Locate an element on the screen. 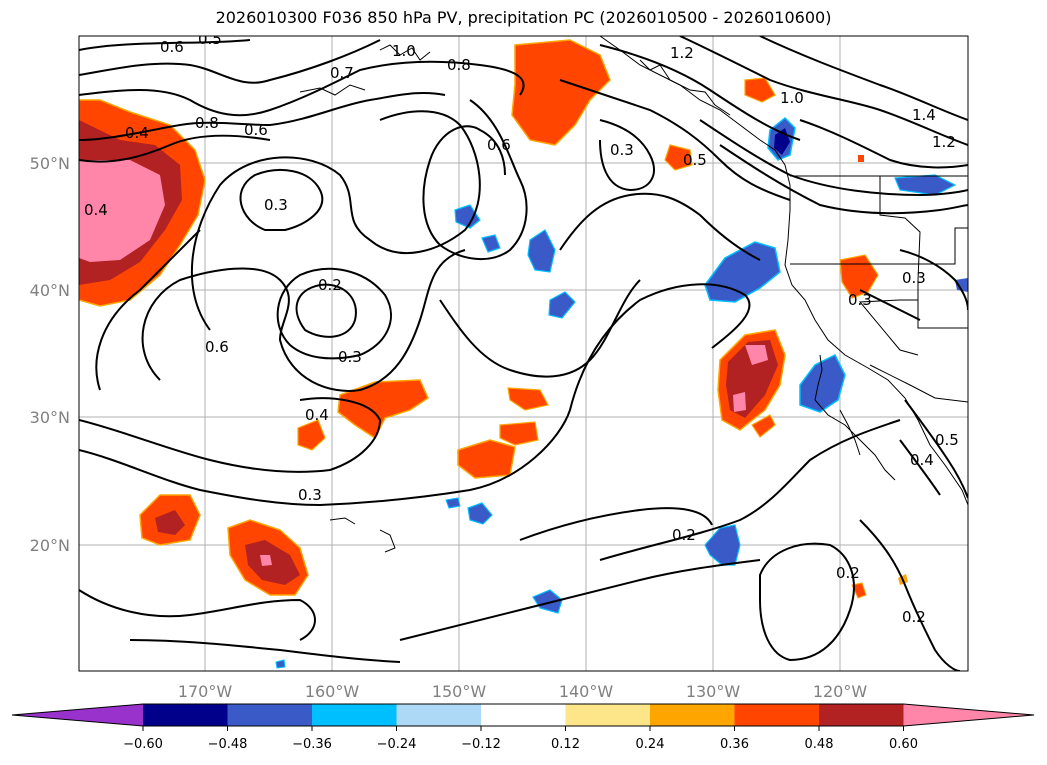 The image size is (1047, 765). colorbar-tick-label: −0.60 is located at coordinates (143, 744).